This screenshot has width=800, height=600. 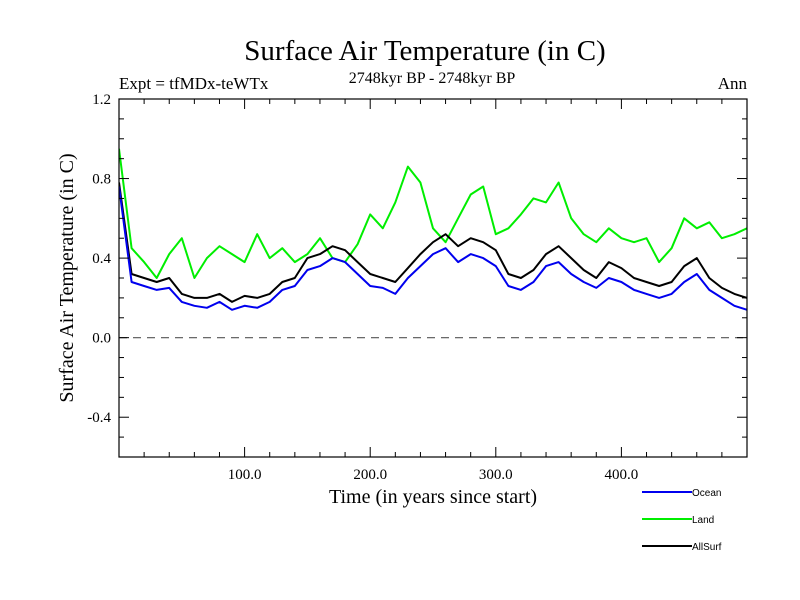 I want to click on x-axis-label: Time (in years since start), so click(x=433, y=497).